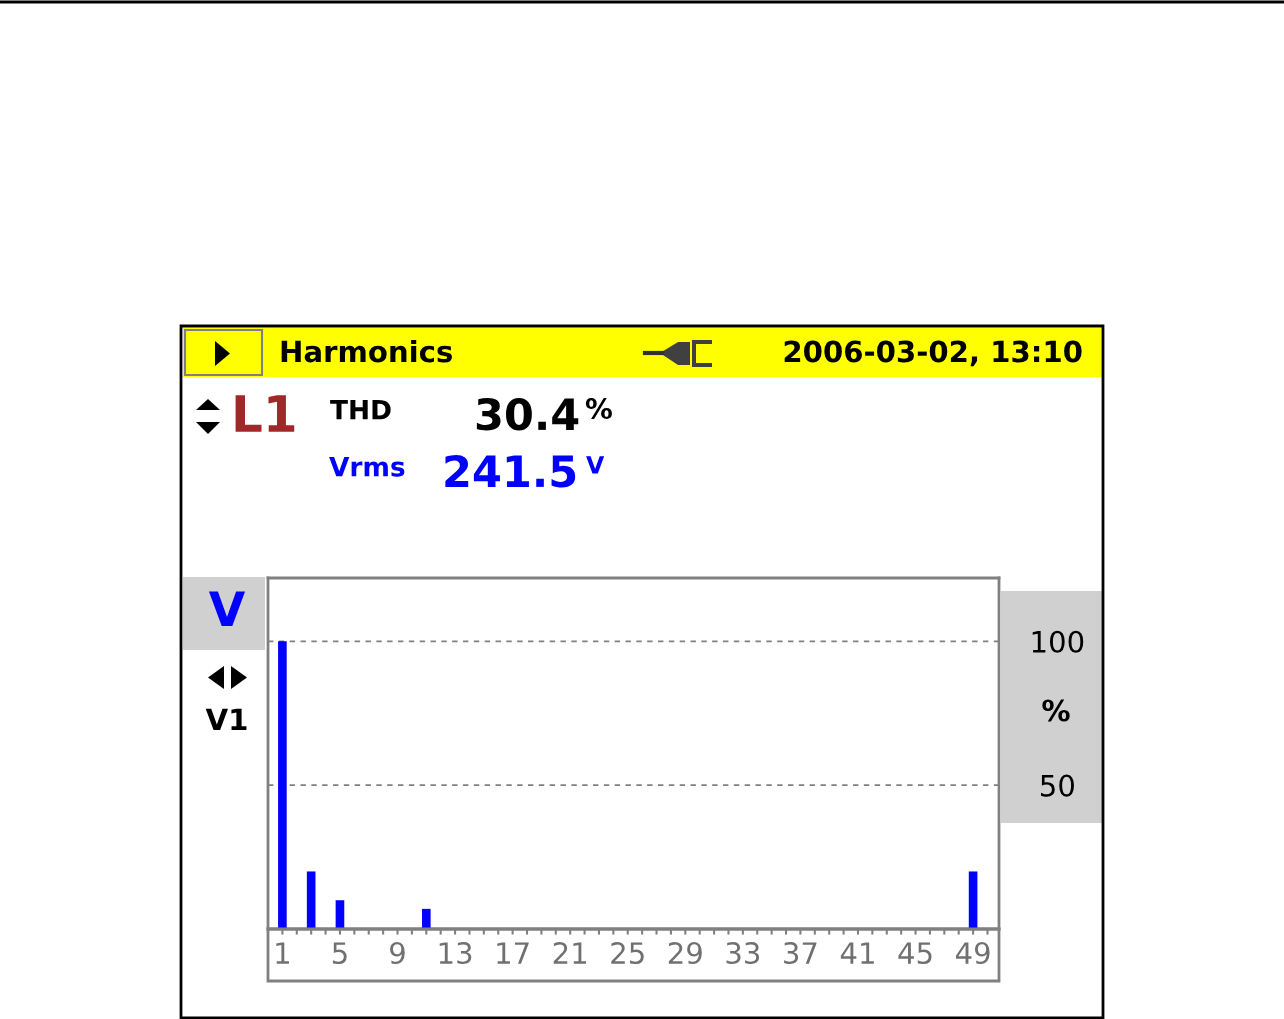 Image resolution: width=1284 pixels, height=1019 pixels. I want to click on text: 241.5, so click(510, 471).